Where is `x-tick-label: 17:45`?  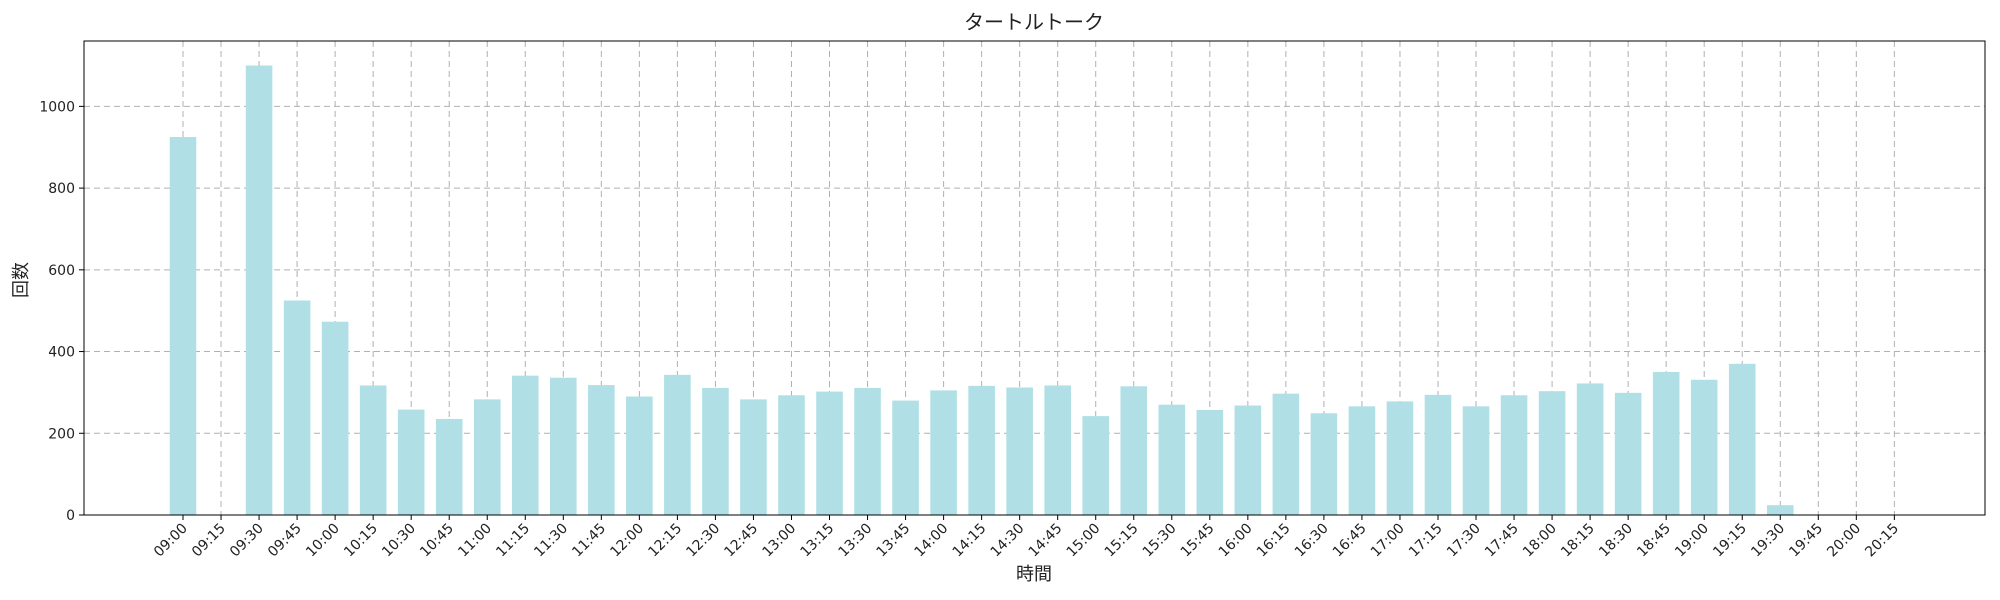
x-tick-label: 17:45 is located at coordinates (1502, 541).